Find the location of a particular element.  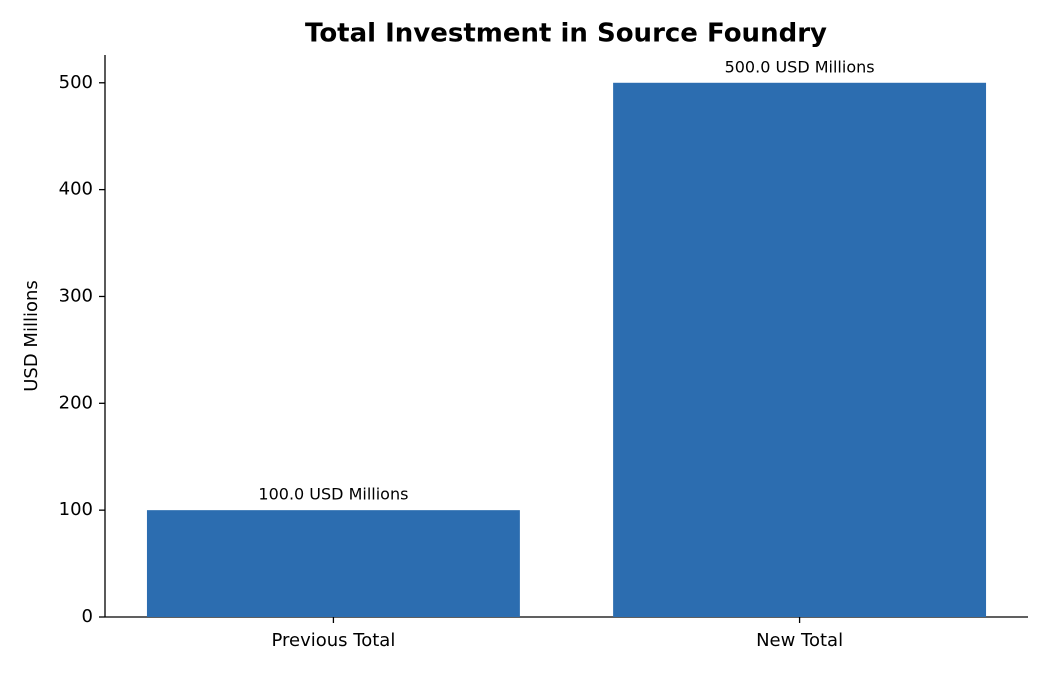

value-label: 100.0 USD Millions is located at coordinates (333, 494).